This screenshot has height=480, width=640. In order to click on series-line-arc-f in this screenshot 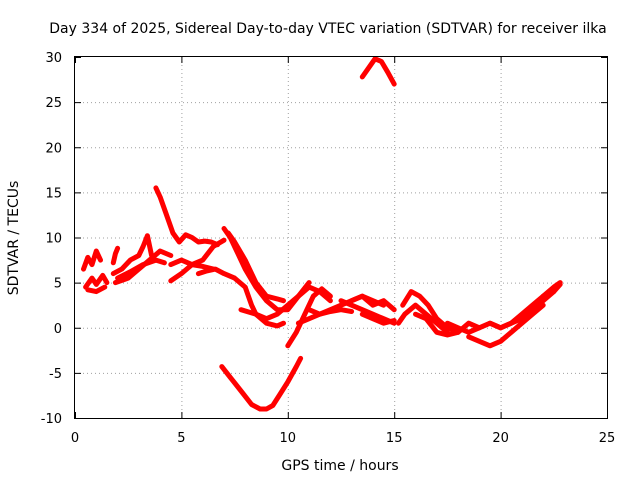, I will do `click(240, 297)`.